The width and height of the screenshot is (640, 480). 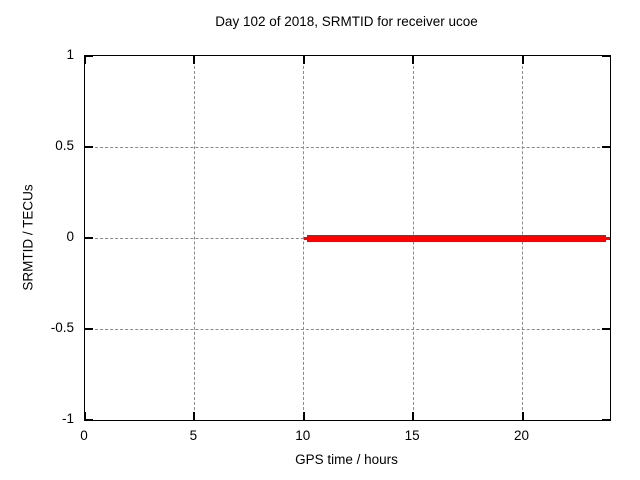 What do you see at coordinates (412, 435) in the screenshot?
I see `x-tick-label: 15` at bounding box center [412, 435].